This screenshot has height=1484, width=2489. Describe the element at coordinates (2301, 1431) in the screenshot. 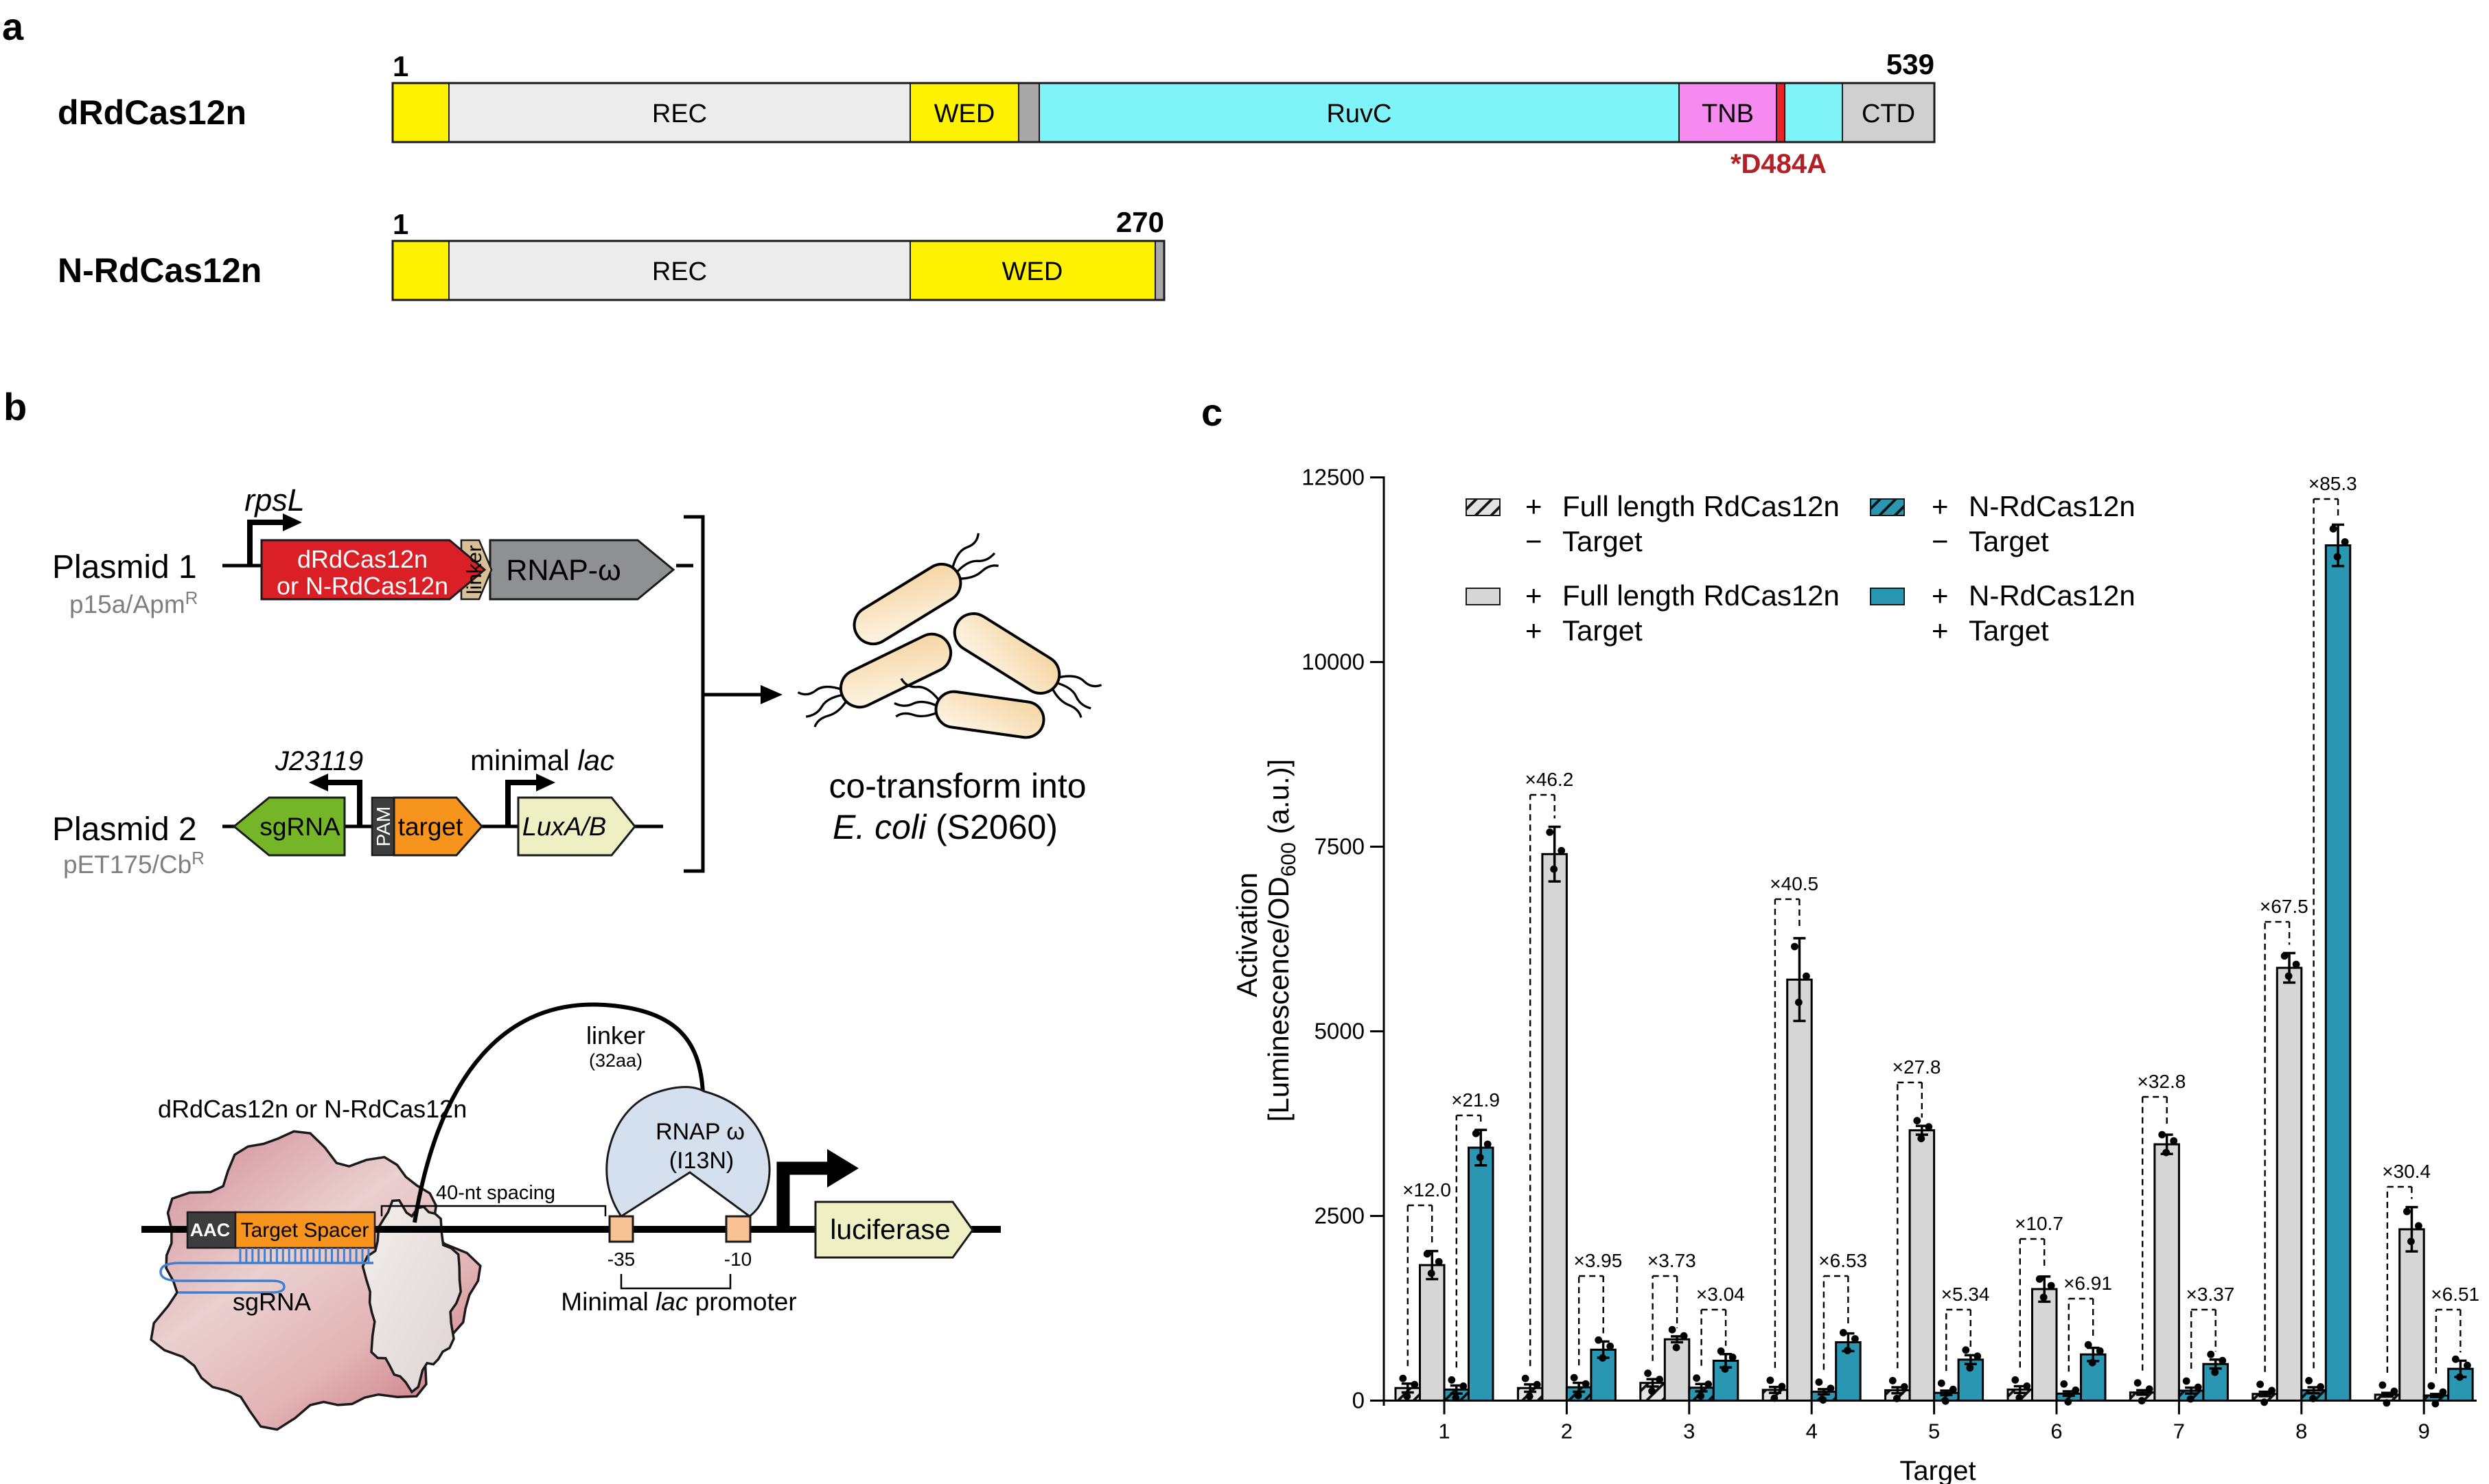

I see `svg-text: 8` at that location.